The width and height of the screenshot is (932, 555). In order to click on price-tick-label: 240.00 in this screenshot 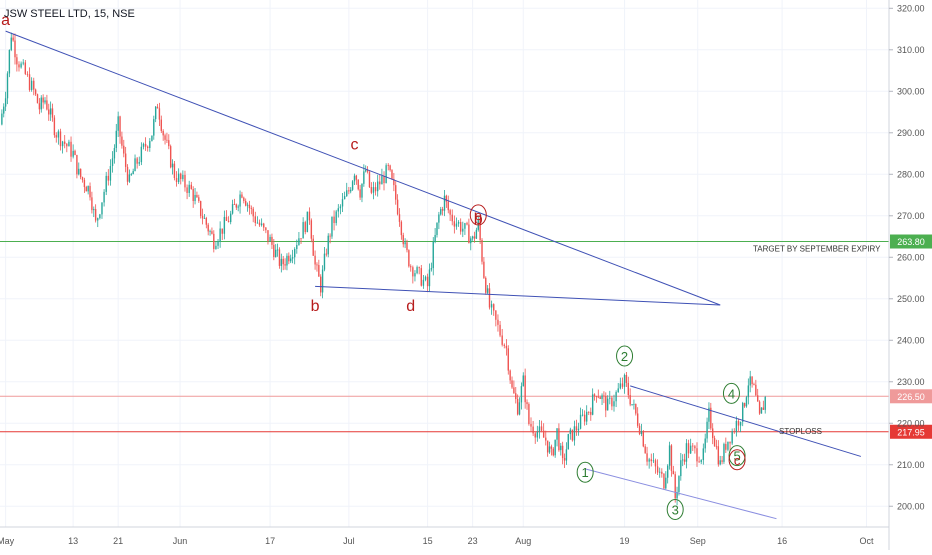, I will do `click(911, 340)`.